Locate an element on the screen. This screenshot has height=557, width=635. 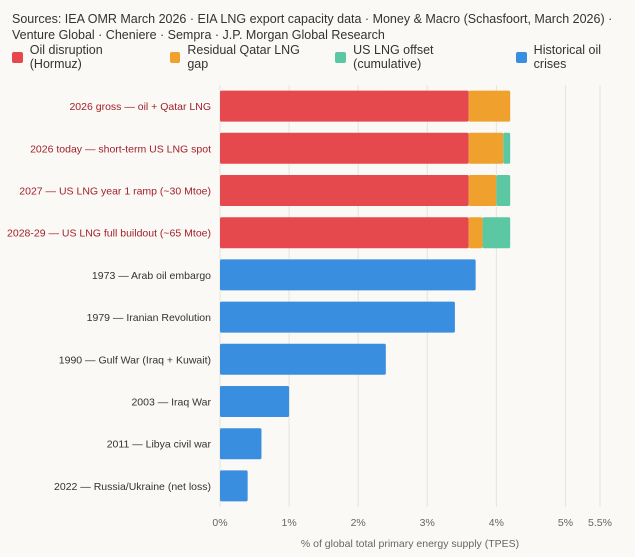
category-label: 2027 — US LNG year 1 ramp (~30 Mtoe) is located at coordinates (115, 192).